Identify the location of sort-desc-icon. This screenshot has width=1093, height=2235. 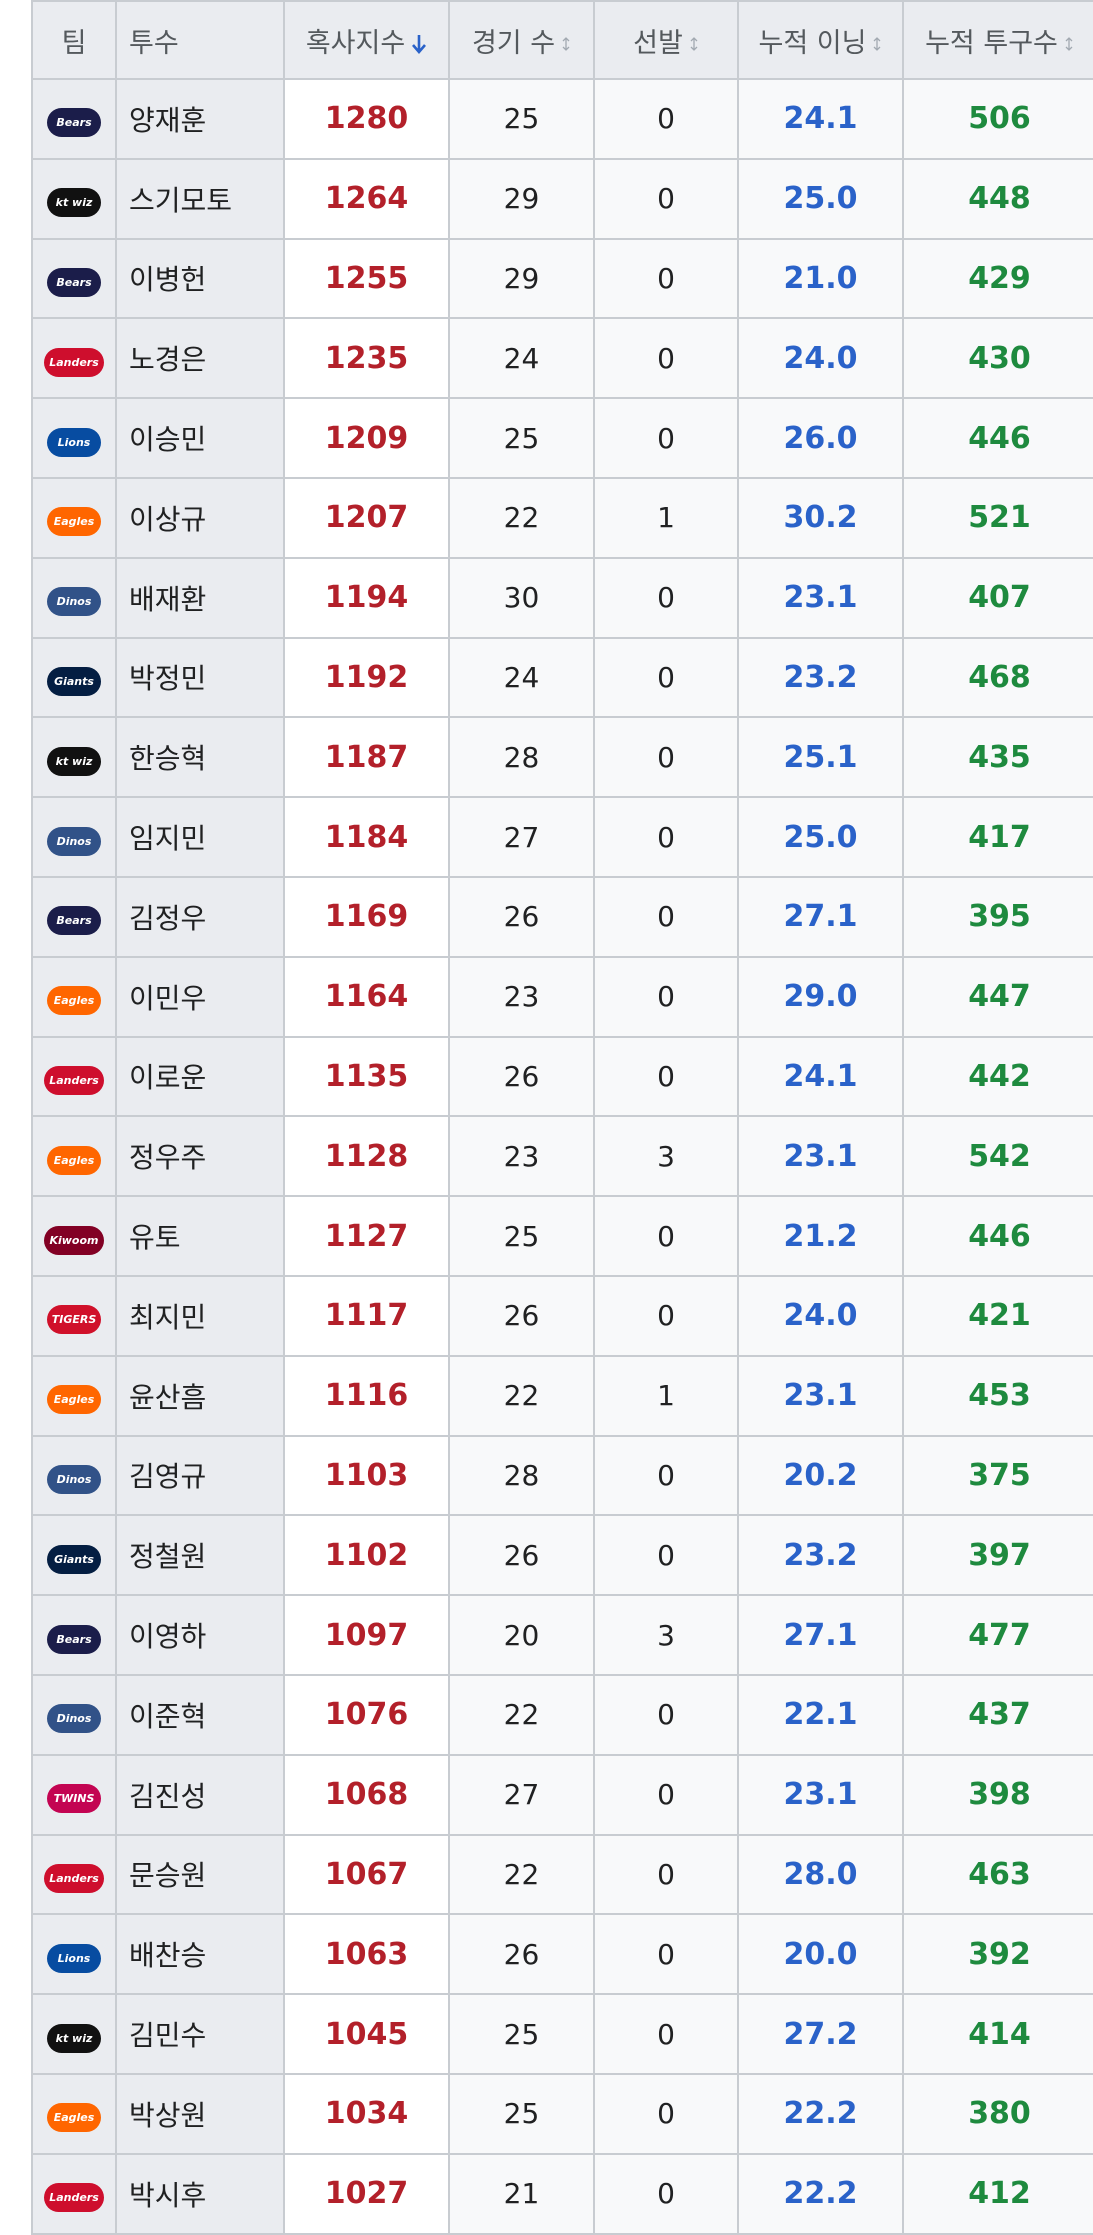
(419, 44).